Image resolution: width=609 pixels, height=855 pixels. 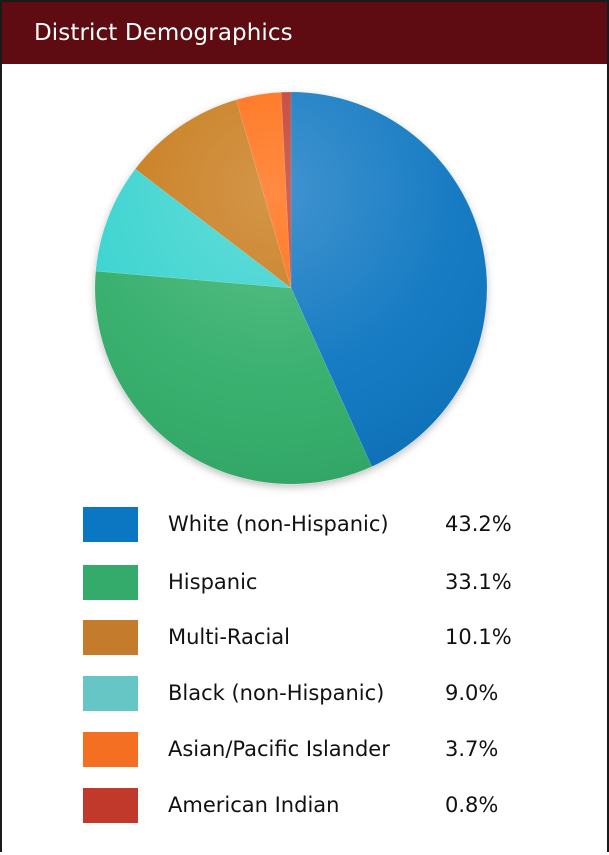 I want to click on legend-item: Asian/Pacific Islander 3.7%, so click(x=305, y=757).